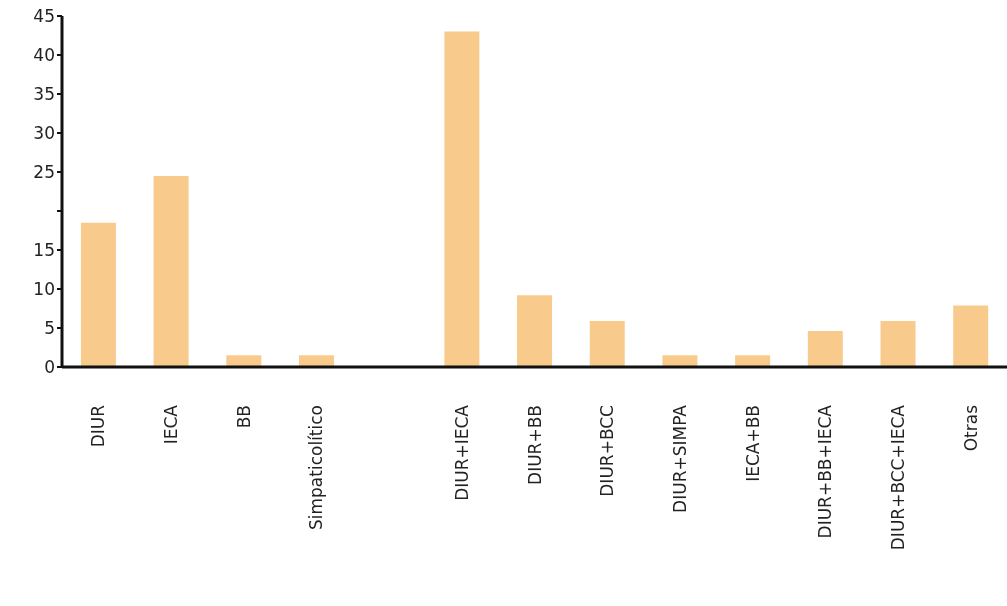  Describe the element at coordinates (44, 94) in the screenshot. I see `y-tick-label: 35` at that location.